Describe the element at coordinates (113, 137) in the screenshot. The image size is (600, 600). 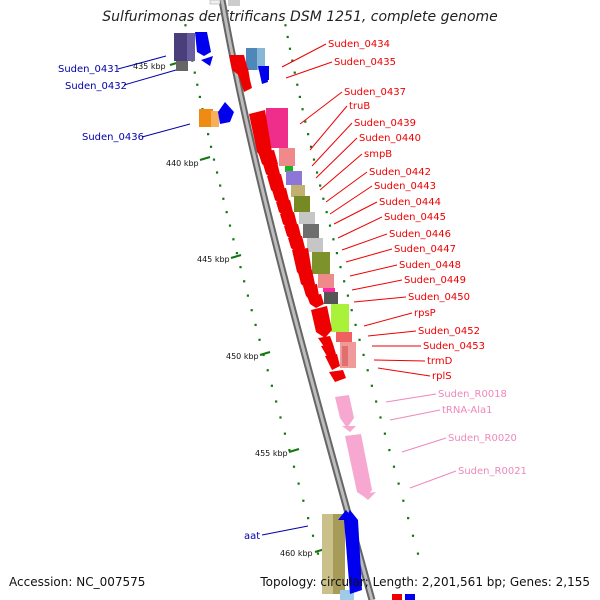
I see `gene-label-suden-0436: Suden_0436` at that location.